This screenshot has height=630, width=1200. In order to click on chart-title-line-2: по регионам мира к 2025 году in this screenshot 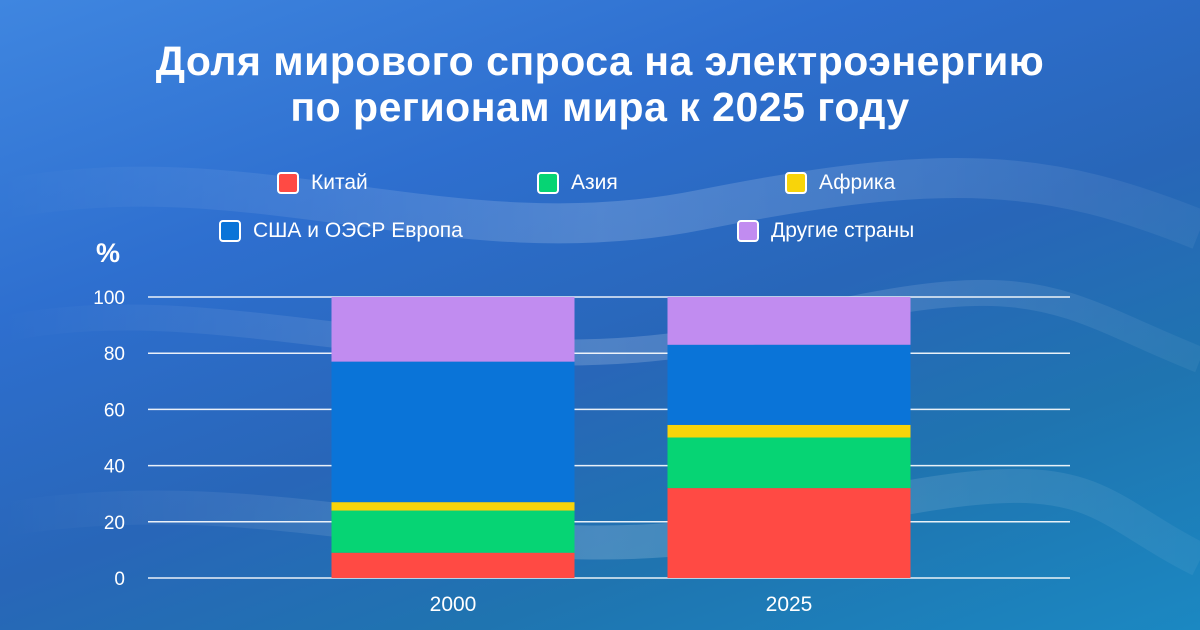, I will do `click(600, 107)`.